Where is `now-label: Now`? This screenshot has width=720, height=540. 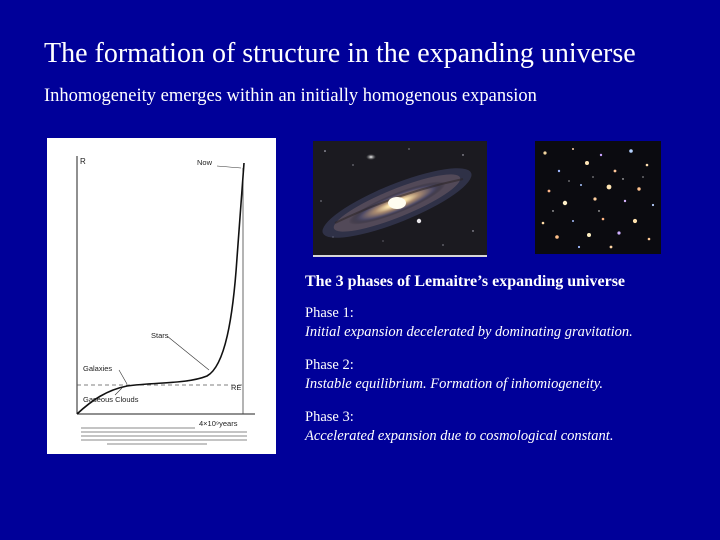 now-label: Now is located at coordinates (205, 162).